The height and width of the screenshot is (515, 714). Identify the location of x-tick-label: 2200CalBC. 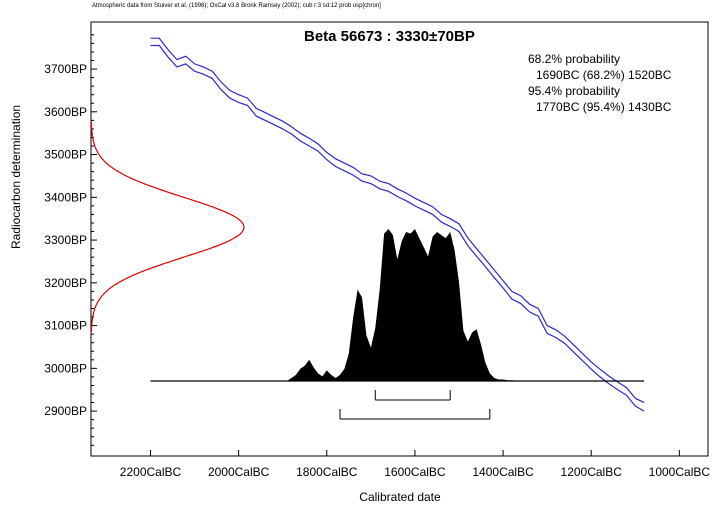
(151, 472).